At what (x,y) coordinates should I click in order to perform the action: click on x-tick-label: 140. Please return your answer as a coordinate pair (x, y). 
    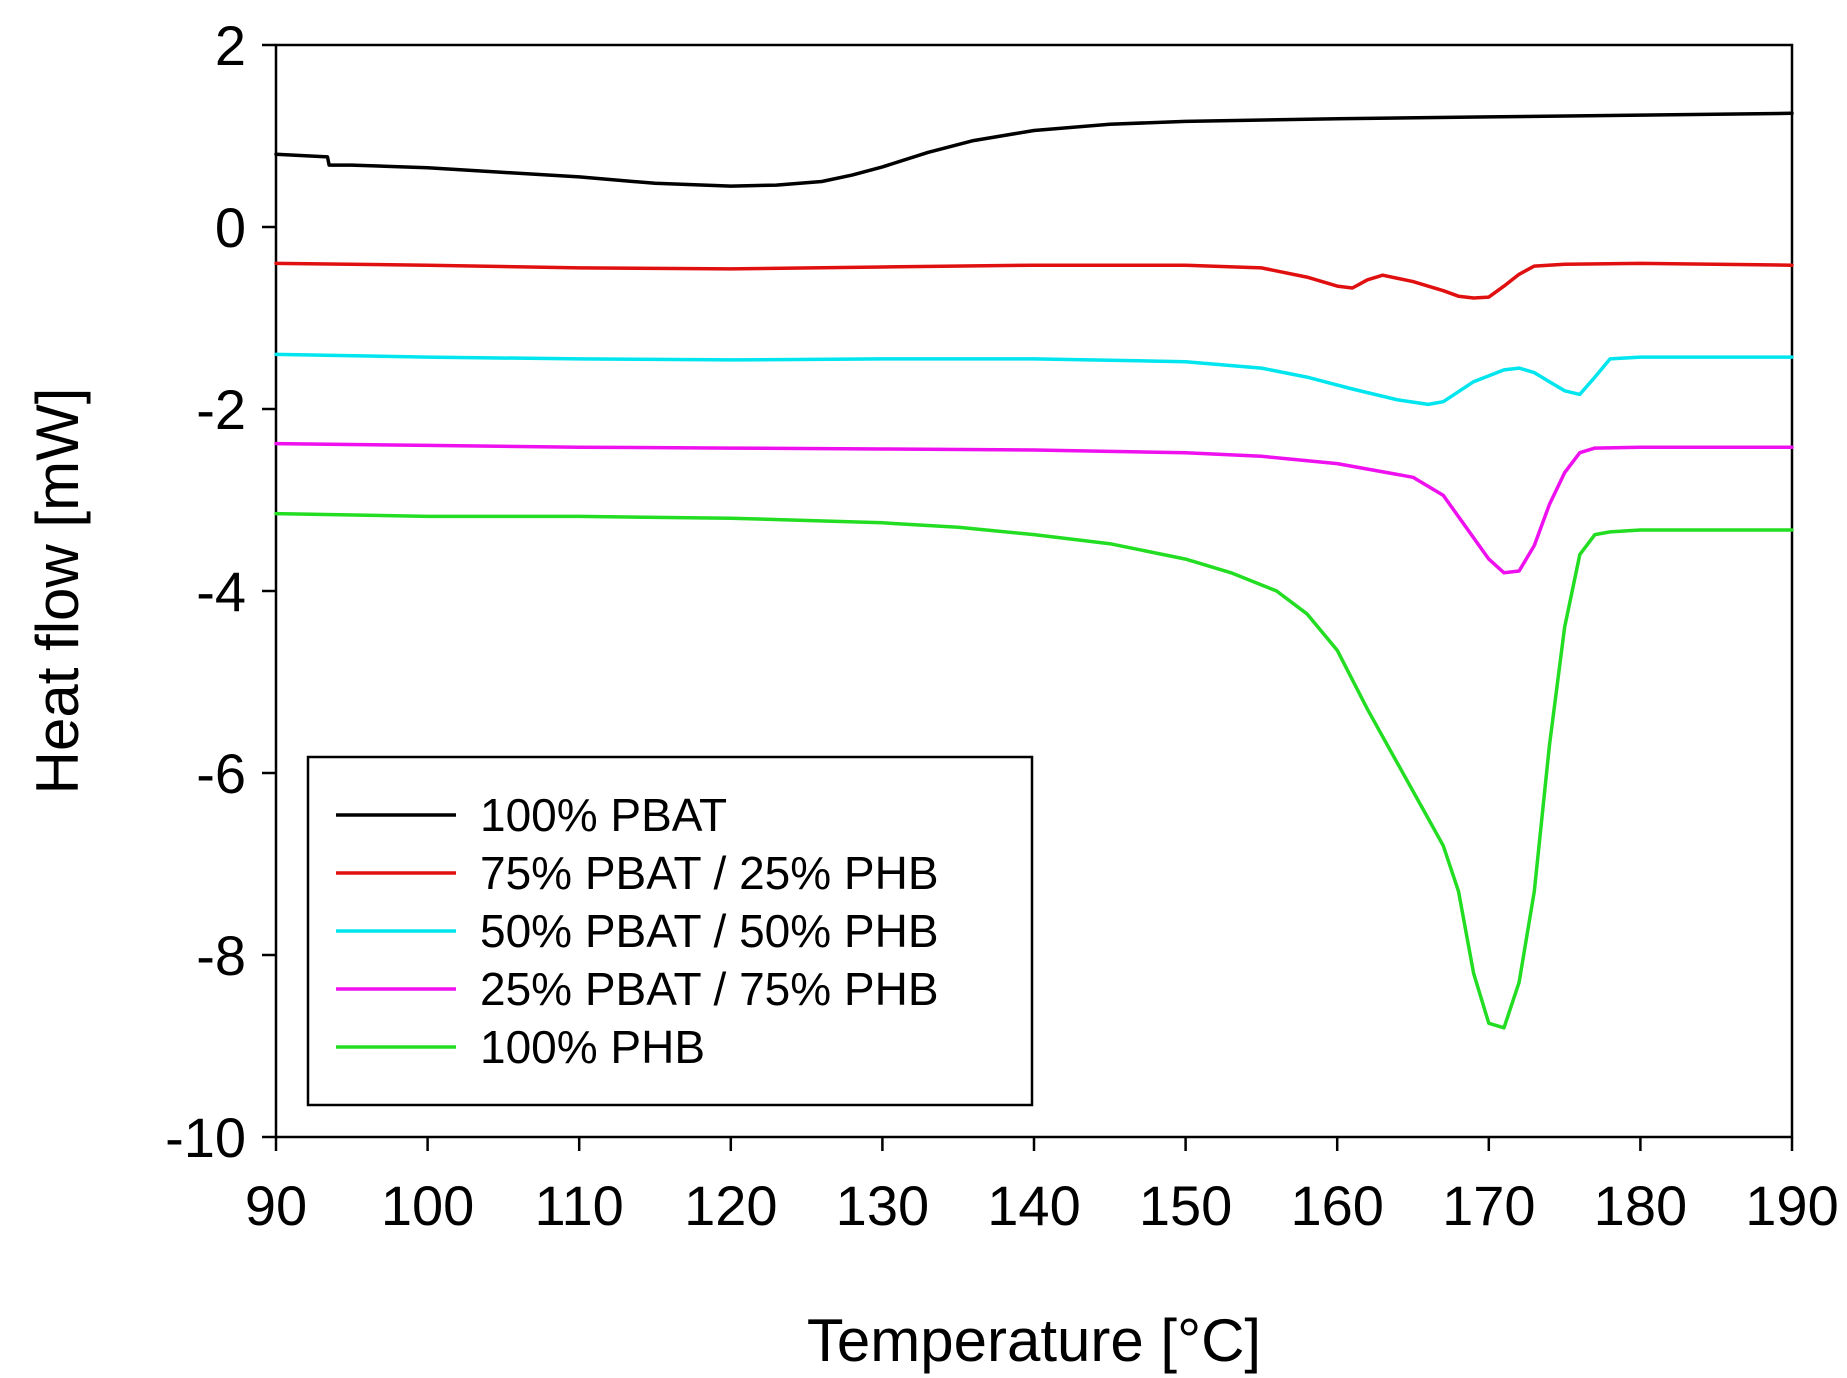
    Looking at the image, I should click on (1033, 1205).